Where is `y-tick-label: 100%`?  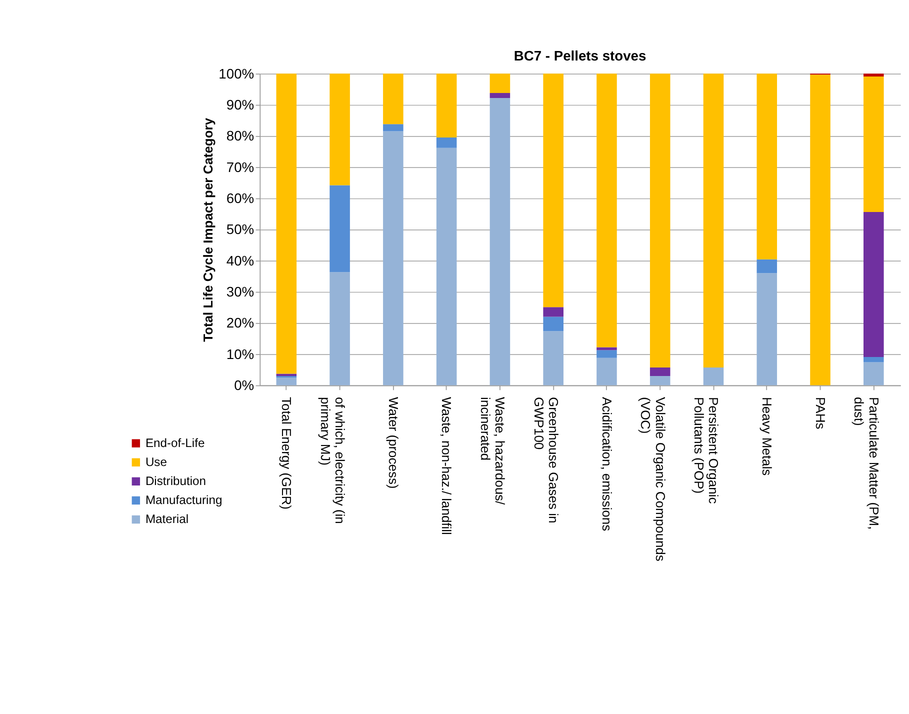 y-tick-label: 100% is located at coordinates (236, 73).